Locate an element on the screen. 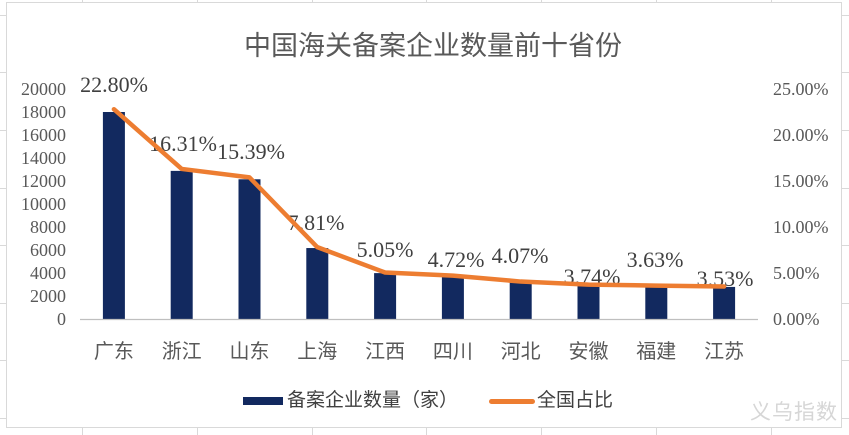 The height and width of the screenshot is (435, 849). category-label: 江西 is located at coordinates (385, 352).